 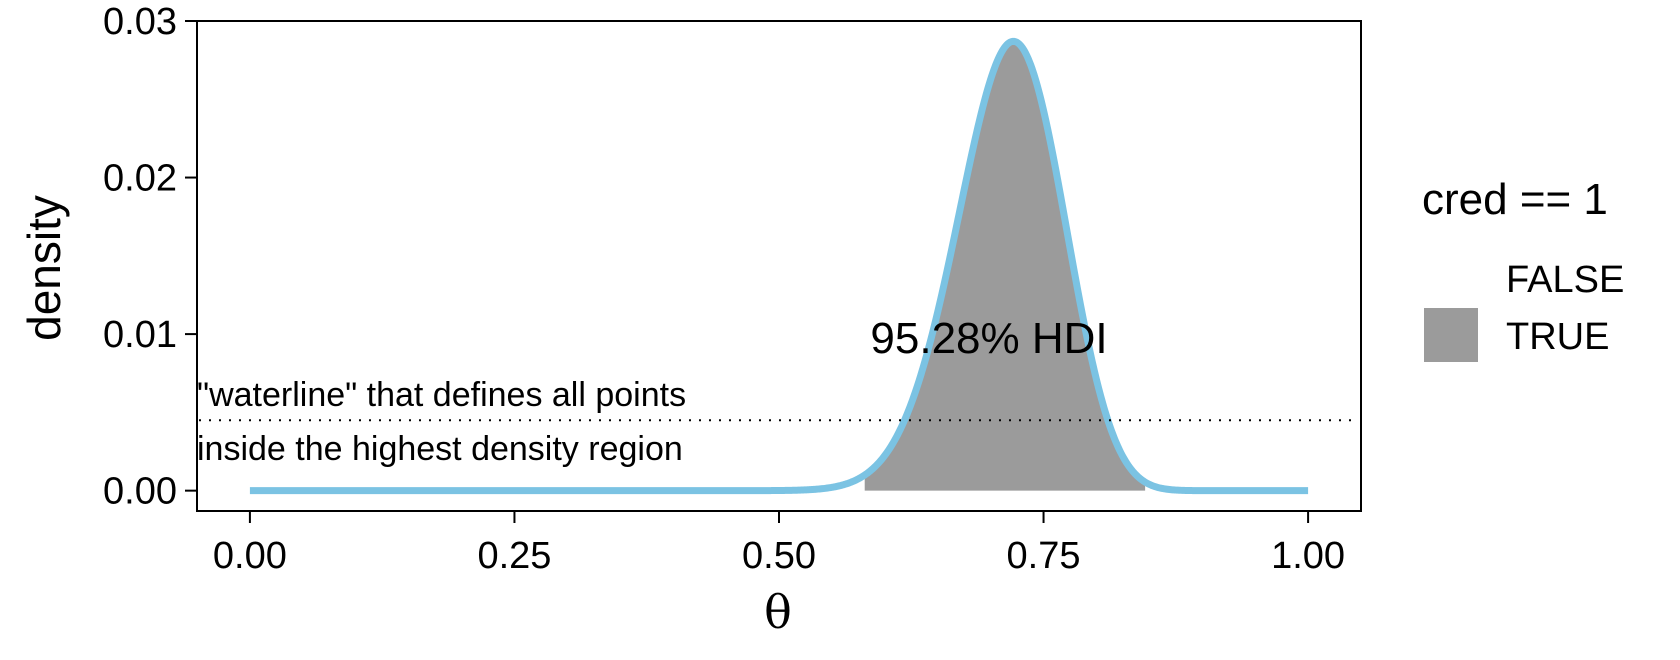 I want to click on legend-label-true: TRUE, so click(x=1557, y=337).